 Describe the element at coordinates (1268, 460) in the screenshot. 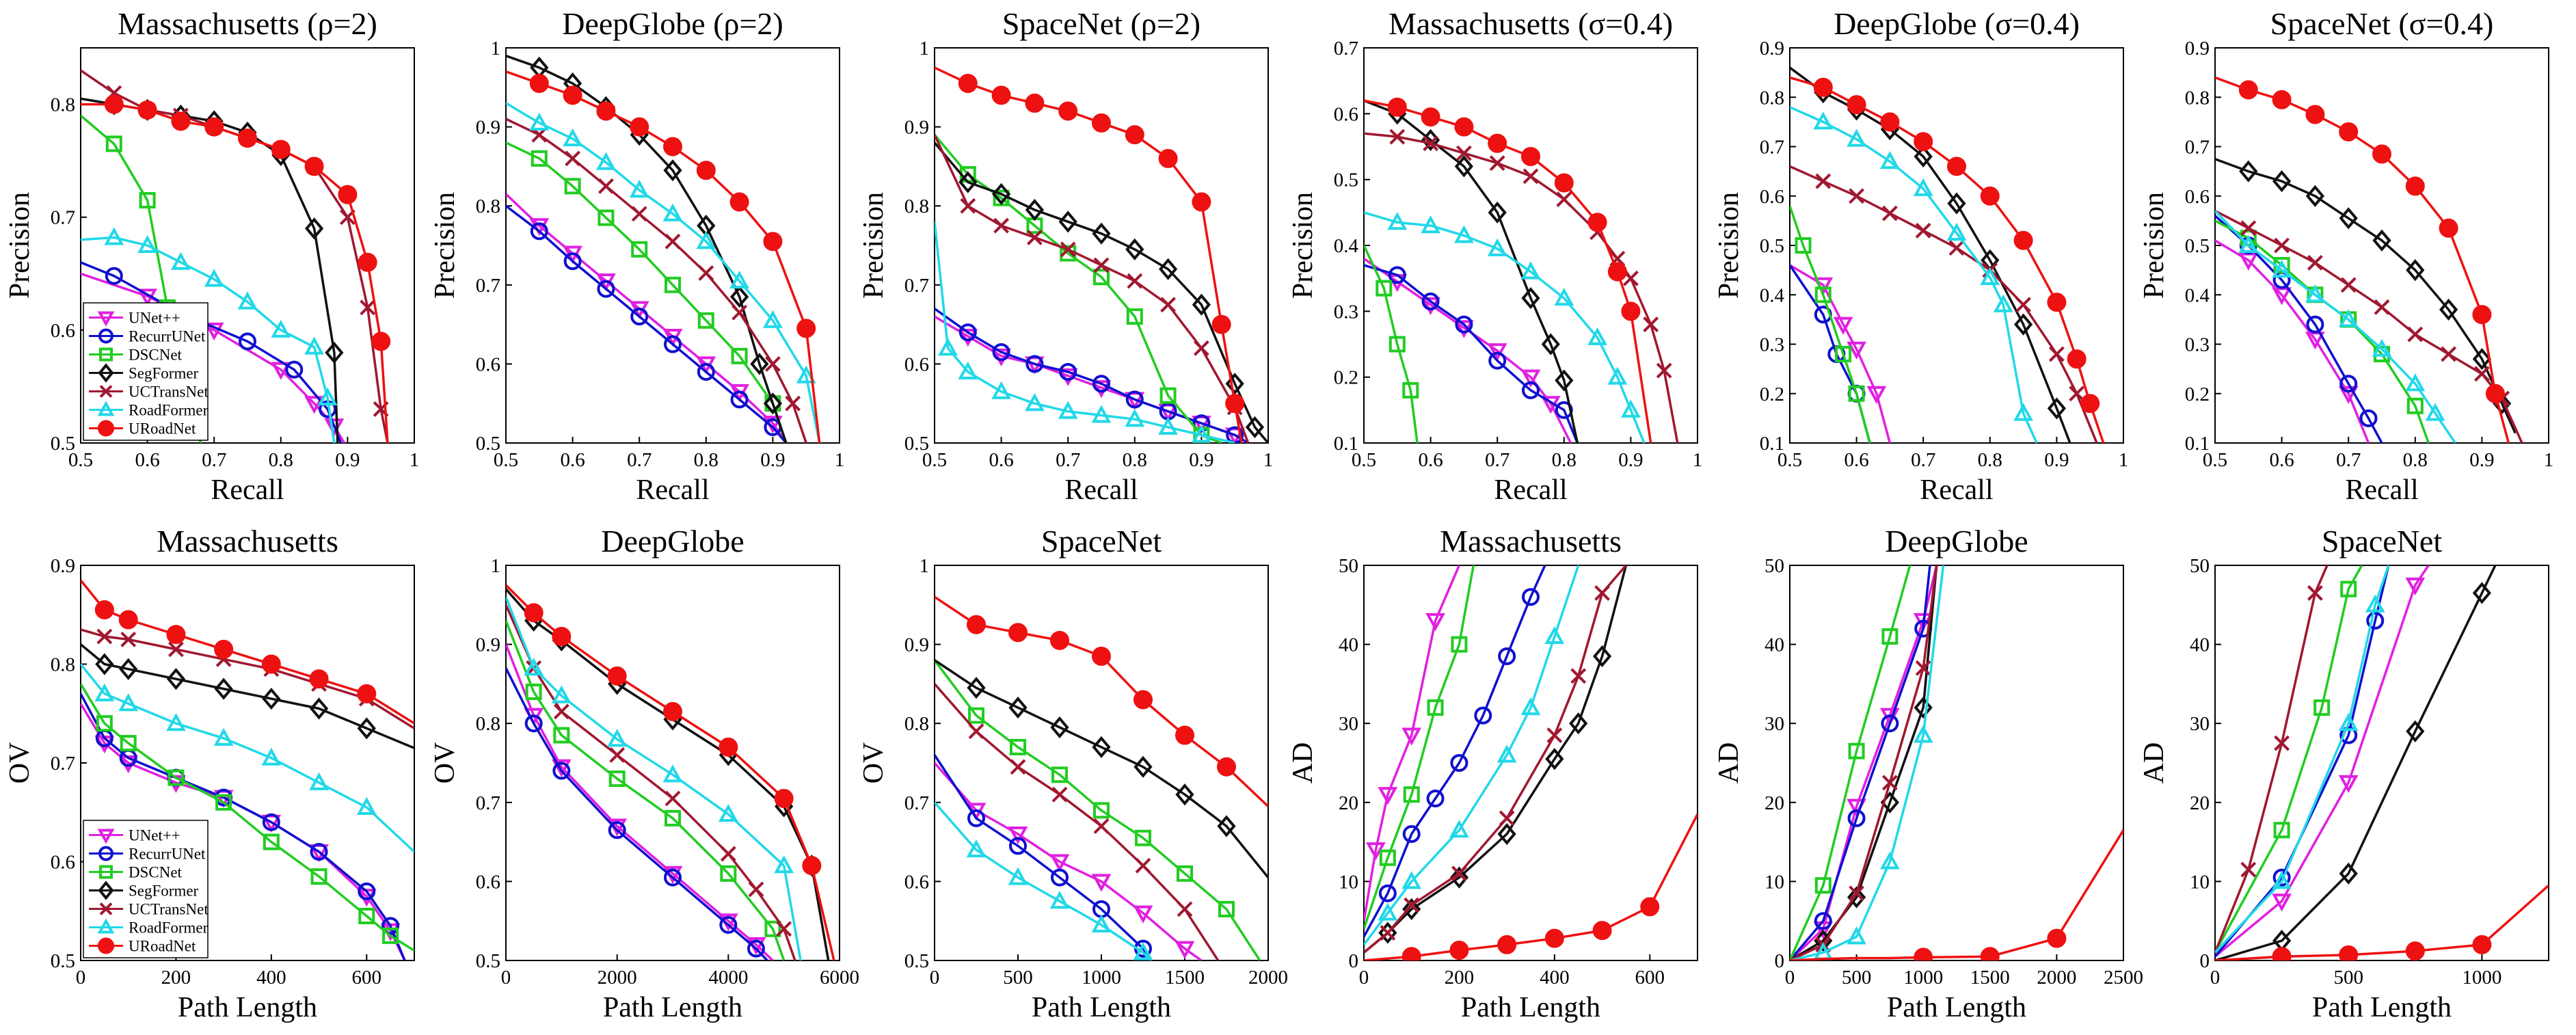

I see `x-tick-label: 1` at that location.